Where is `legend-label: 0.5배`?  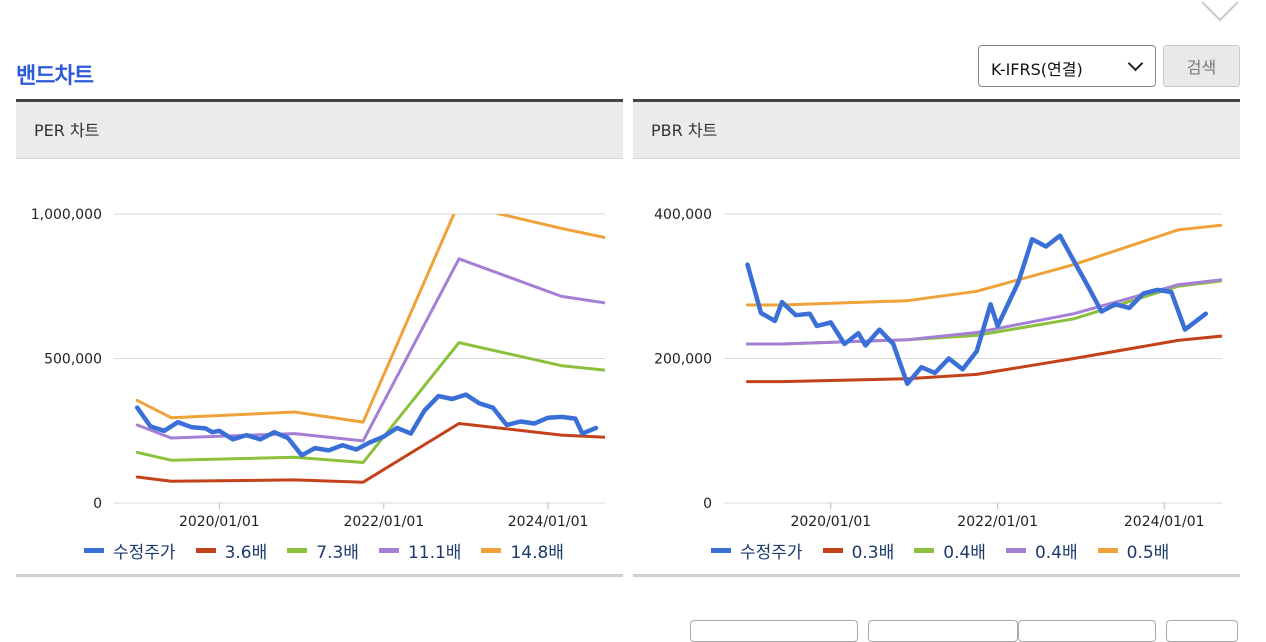
legend-label: 0.5배 is located at coordinates (1148, 553).